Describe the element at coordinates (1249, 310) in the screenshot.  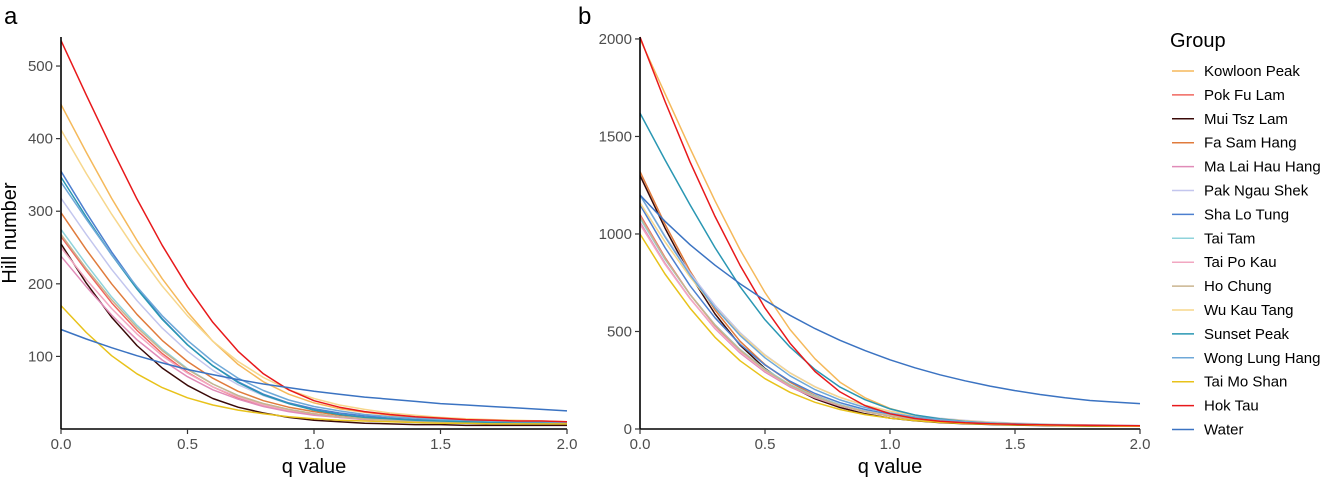
I see `legend-label-wu-kau-tang: Wu Kau Tang` at that location.